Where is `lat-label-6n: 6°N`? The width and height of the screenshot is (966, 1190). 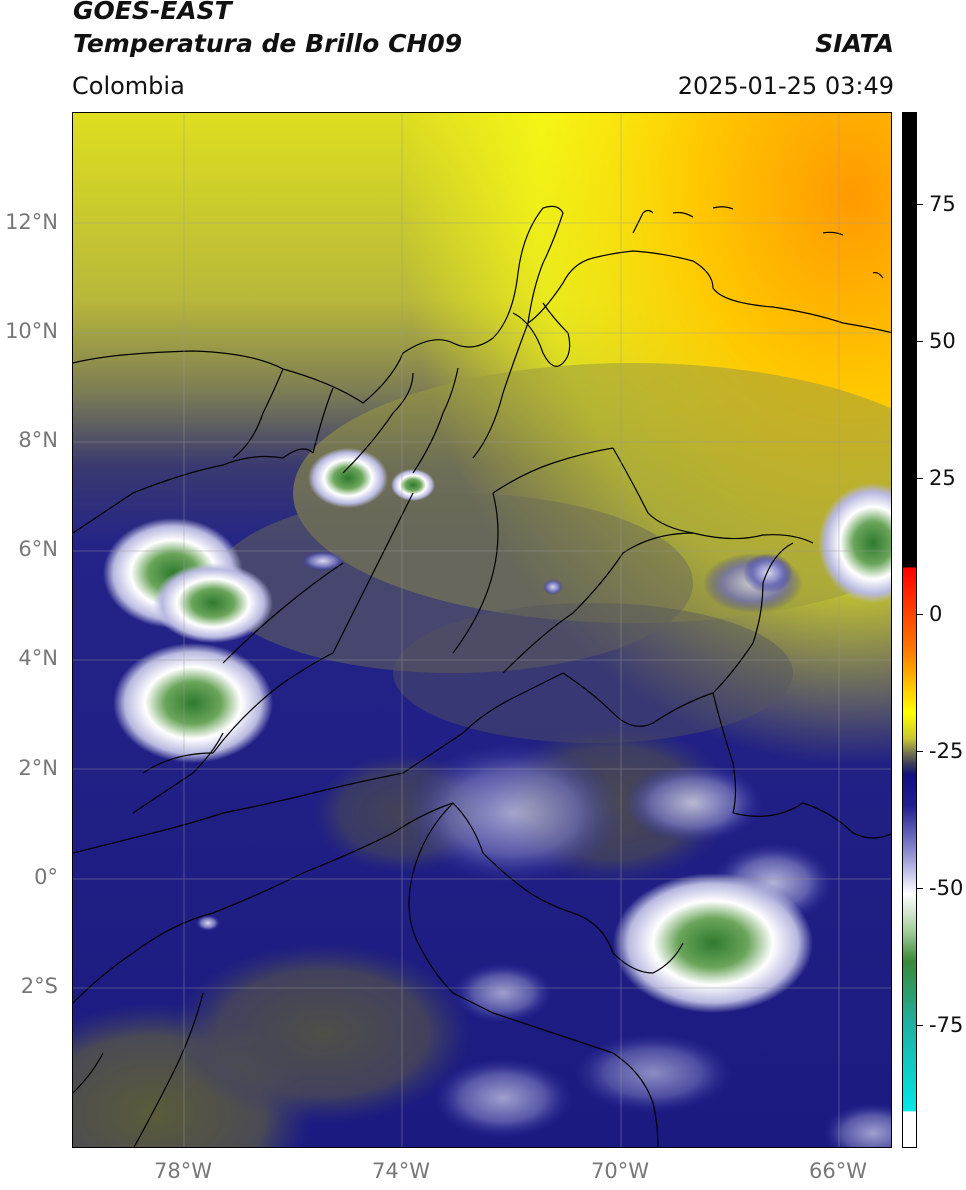 lat-label-6n: 6°N is located at coordinates (38, 549).